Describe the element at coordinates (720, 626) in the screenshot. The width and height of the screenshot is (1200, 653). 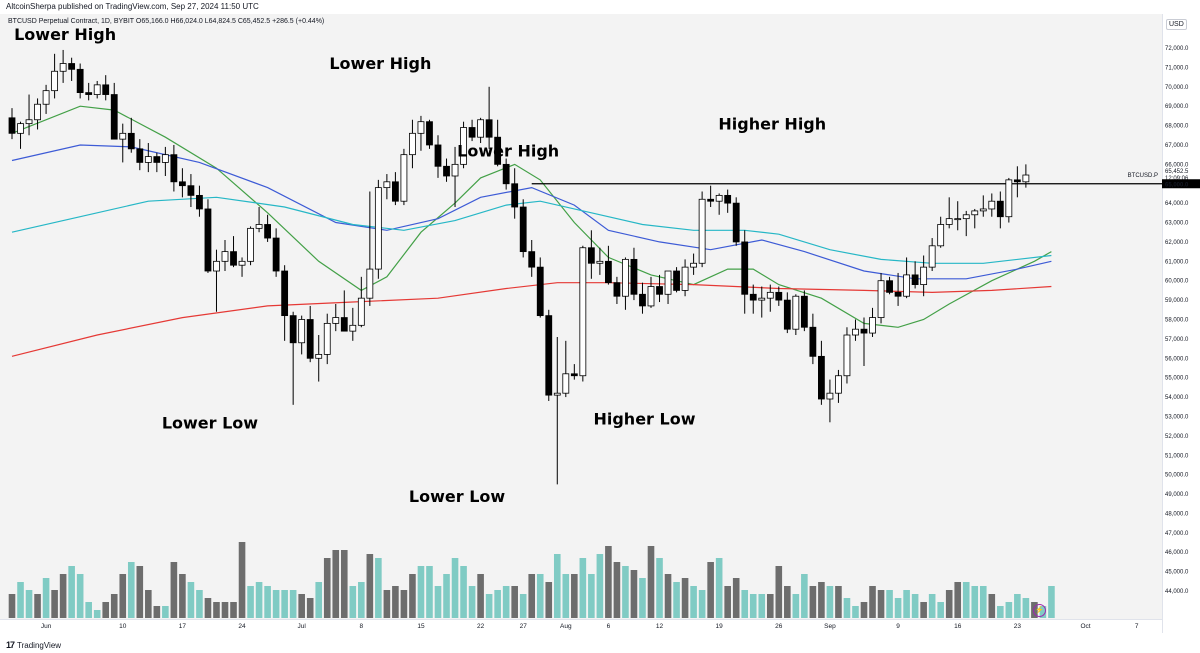
I see `time-tick-label: 19` at that location.